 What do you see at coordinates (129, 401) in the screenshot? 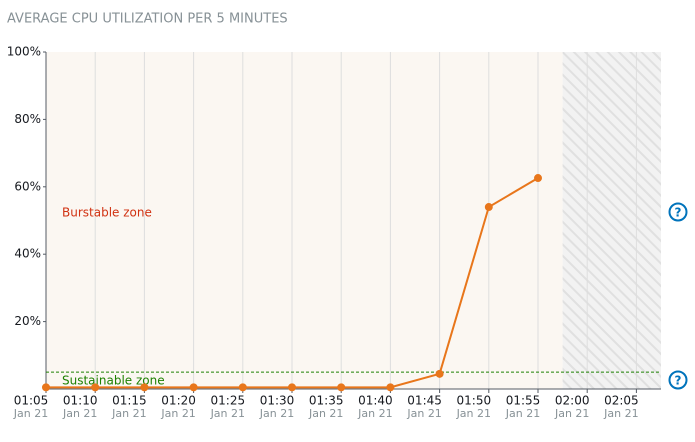
I see `x-tick-label: 01:15` at bounding box center [129, 401].